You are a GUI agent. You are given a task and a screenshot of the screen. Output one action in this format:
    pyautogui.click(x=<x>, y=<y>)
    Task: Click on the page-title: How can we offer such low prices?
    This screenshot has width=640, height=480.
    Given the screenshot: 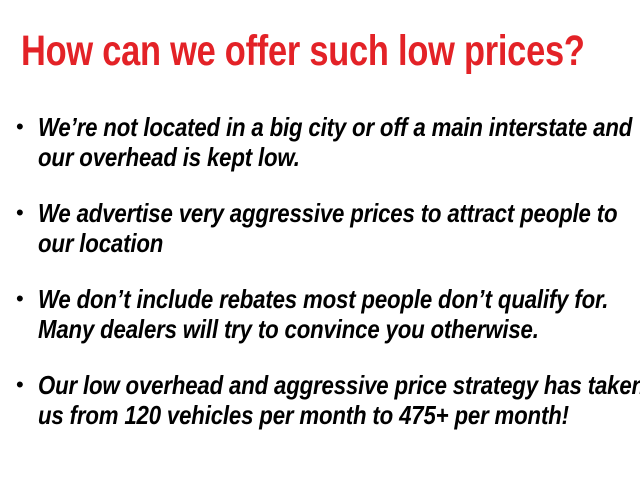 What is the action you would take?
    pyautogui.click(x=303, y=51)
    